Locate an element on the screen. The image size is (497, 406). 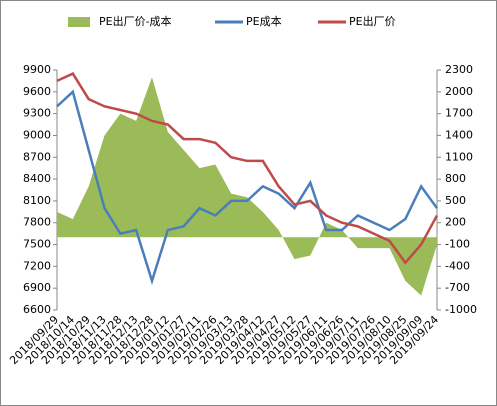
y-tick-label: 7800 is located at coordinates (37, 222).